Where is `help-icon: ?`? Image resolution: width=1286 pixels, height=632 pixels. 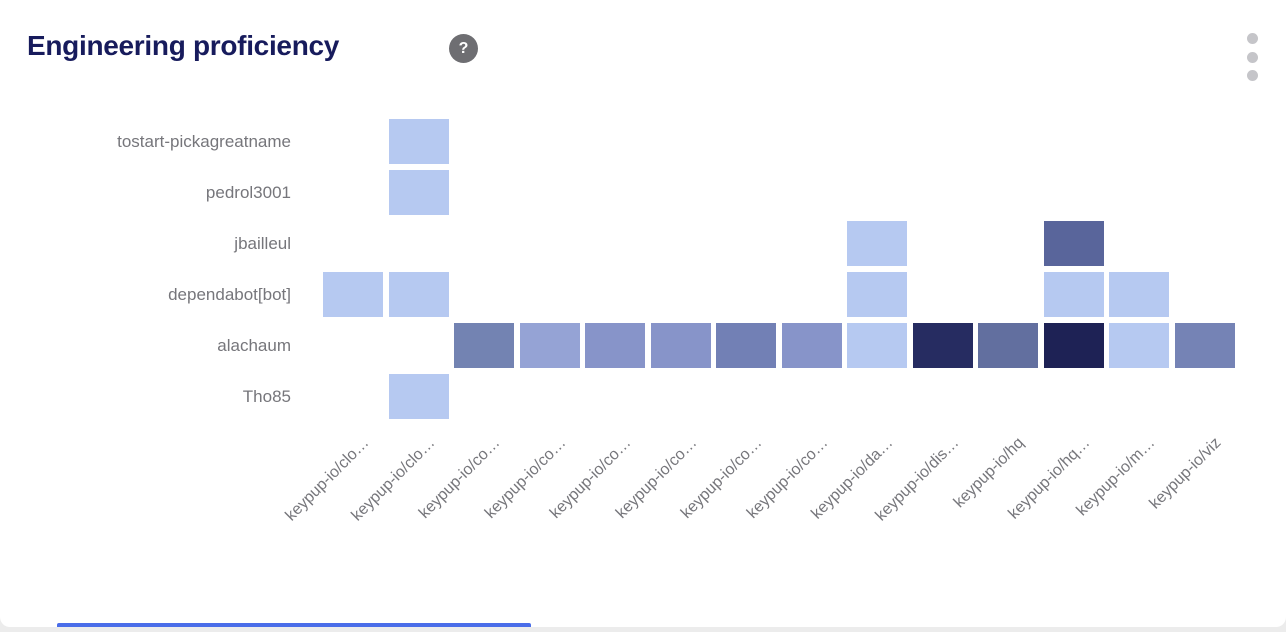
help-icon: ? is located at coordinates (463, 48).